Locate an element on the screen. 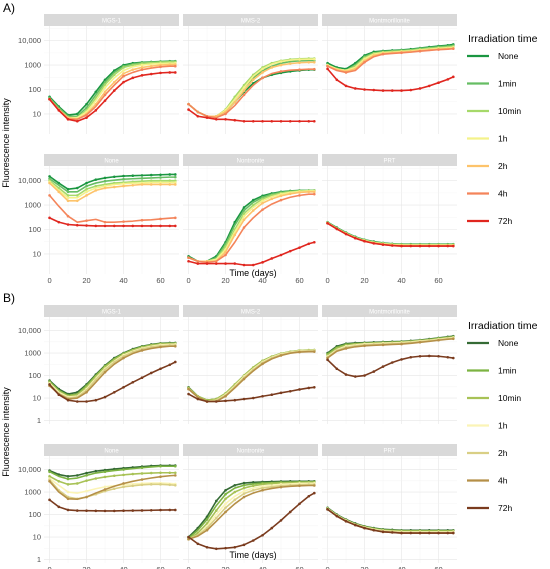 This screenshot has height=569, width=550. y-tick-label: 100 is located at coordinates (34, 514).